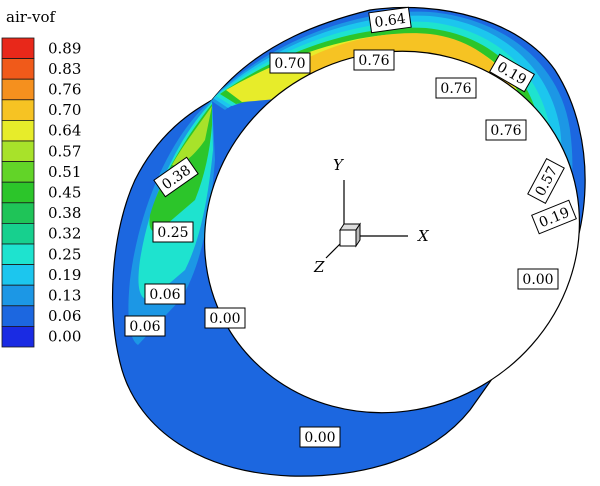 The width and height of the screenshot is (600, 486). I want to click on legend-label: 0.19, so click(64, 275).